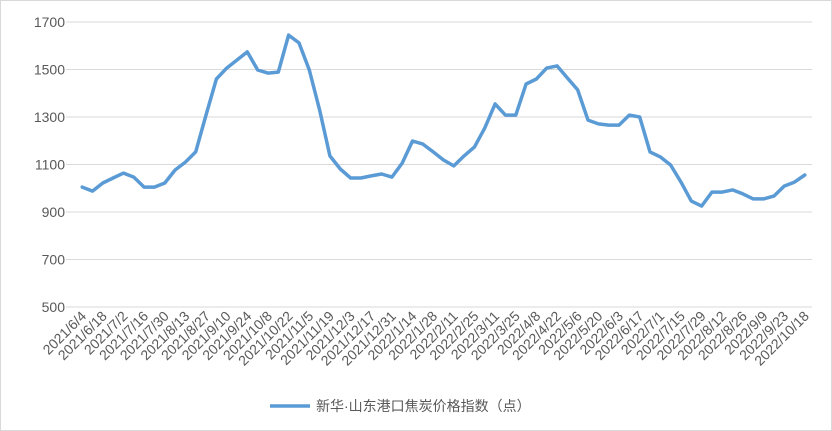 The height and width of the screenshot is (431, 832). Describe the element at coordinates (54, 307) in the screenshot. I see `y-tick-label: 500` at that location.